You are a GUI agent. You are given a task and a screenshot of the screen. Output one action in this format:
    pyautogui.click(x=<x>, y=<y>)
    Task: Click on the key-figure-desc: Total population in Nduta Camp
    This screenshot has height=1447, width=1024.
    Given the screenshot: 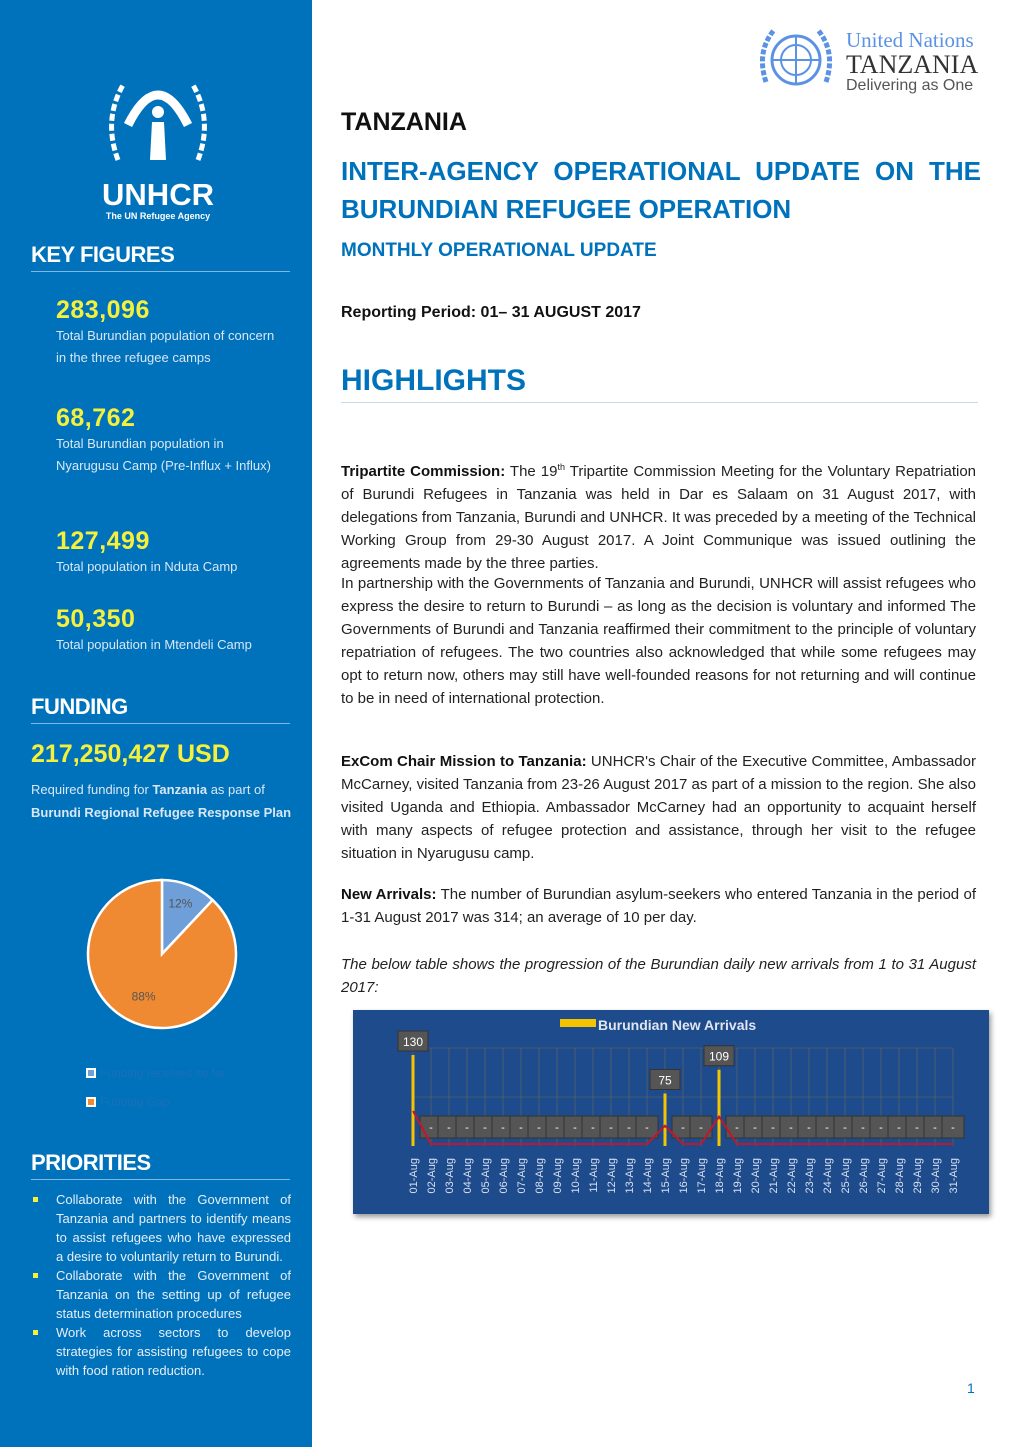 What is the action you would take?
    pyautogui.click(x=147, y=566)
    